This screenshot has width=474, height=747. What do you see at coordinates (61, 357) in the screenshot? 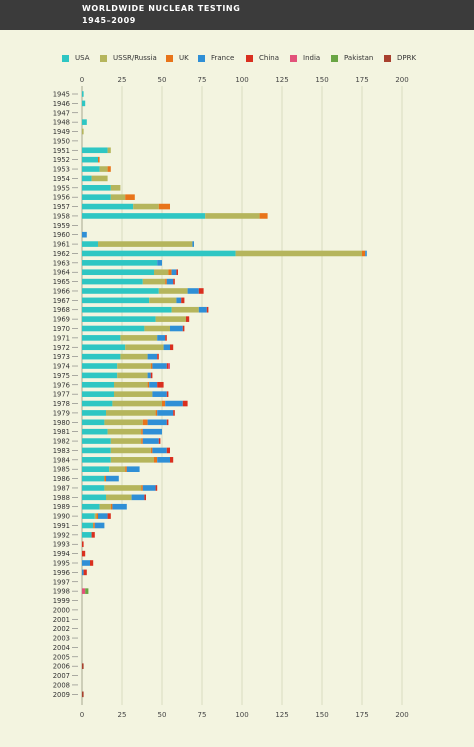
I see `year-label: 1973` at bounding box center [61, 357].